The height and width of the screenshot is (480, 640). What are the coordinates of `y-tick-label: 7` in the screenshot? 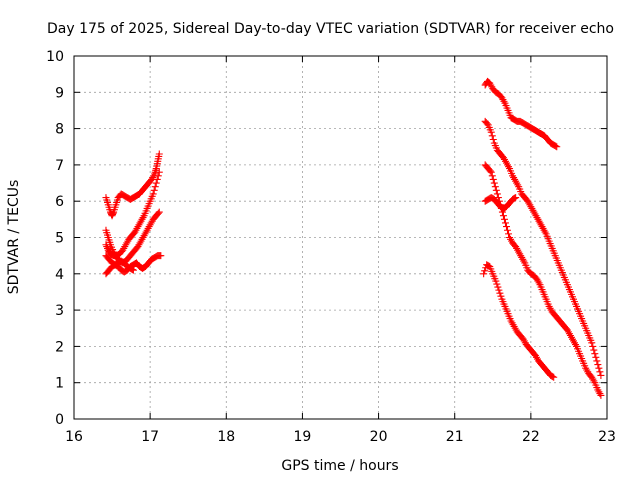 It's located at (59, 166).